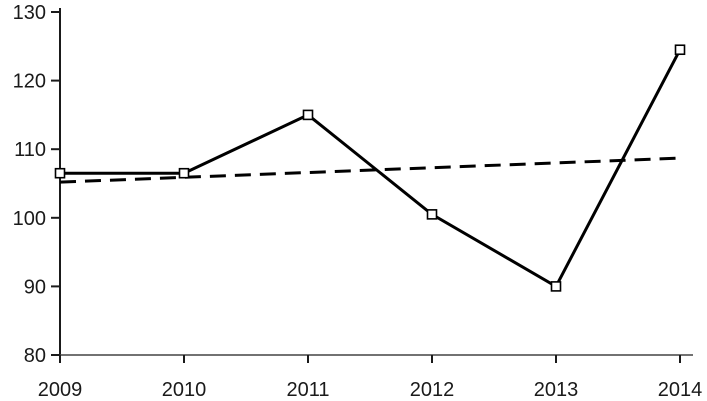 The height and width of the screenshot is (401, 707). I want to click on y-tick-label: 80, so click(35, 356).